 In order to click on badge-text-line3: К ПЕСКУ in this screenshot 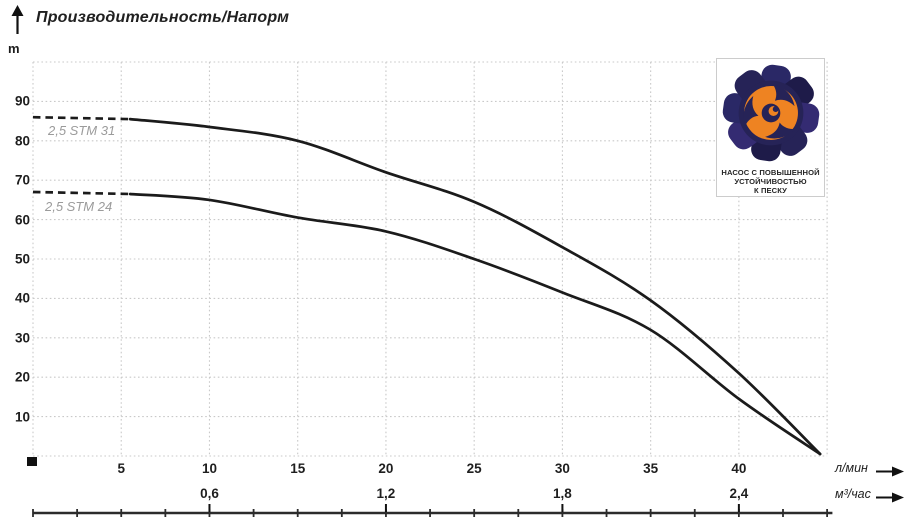, I will do `click(770, 190)`.